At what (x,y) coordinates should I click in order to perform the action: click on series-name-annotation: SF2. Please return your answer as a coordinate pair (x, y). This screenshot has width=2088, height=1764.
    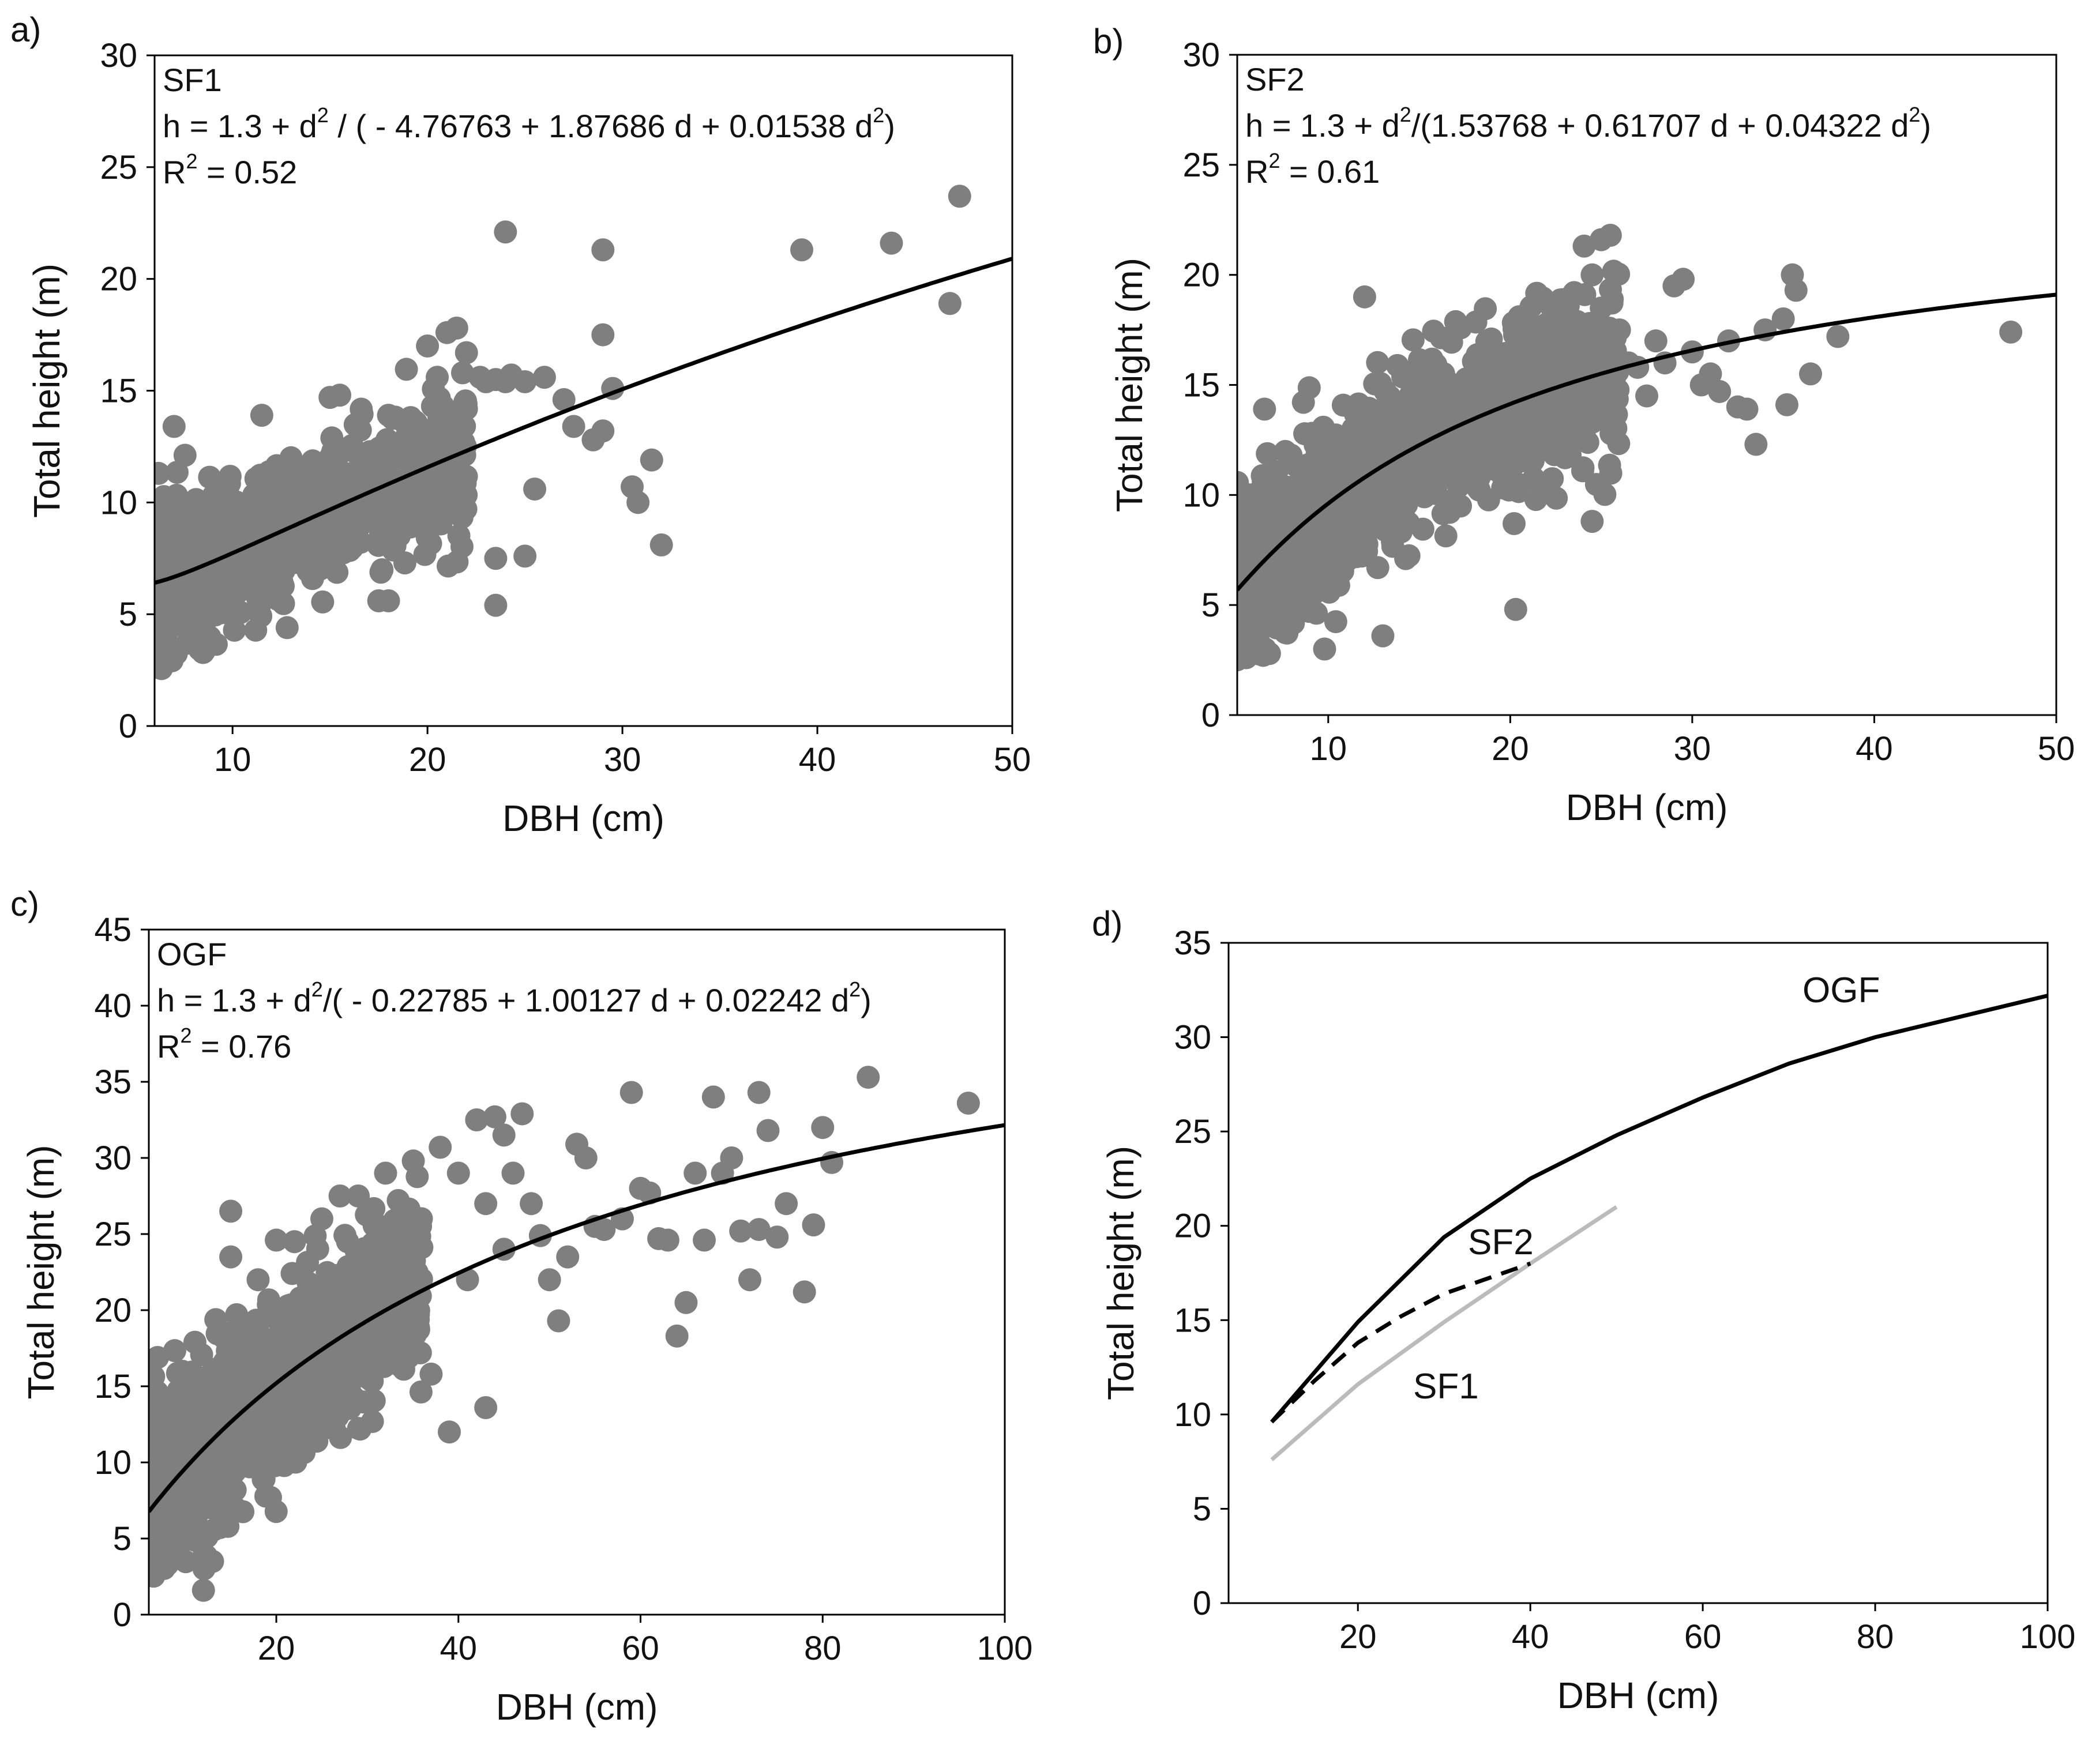
    Looking at the image, I should click on (1275, 79).